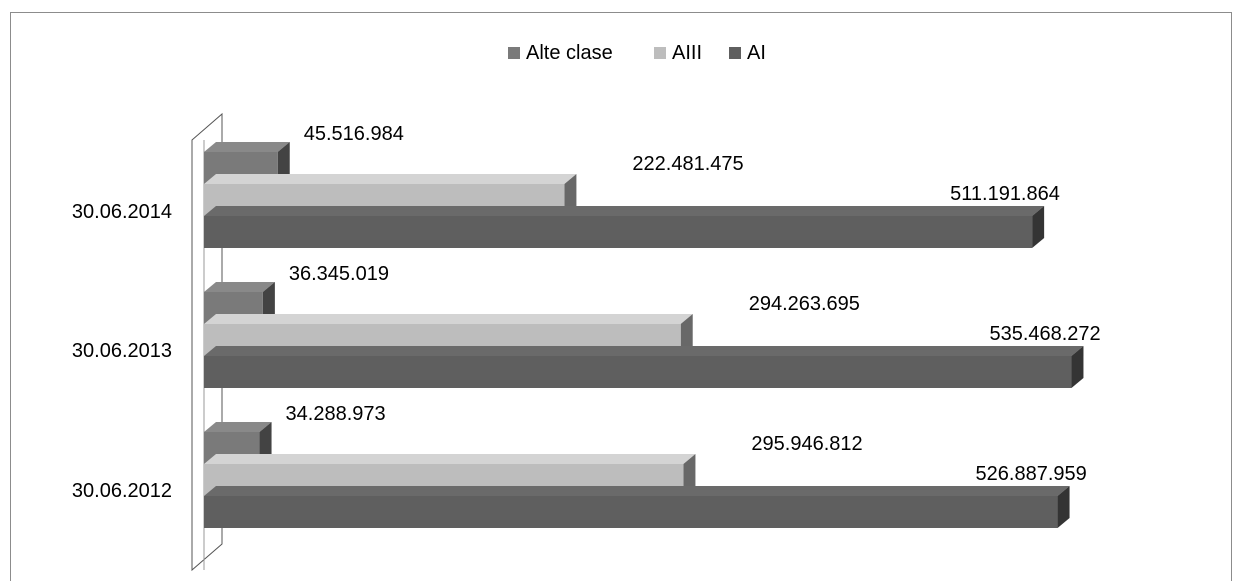 This screenshot has height=581, width=1244. I want to click on legend: Alte clase AIII AI, so click(637, 53).